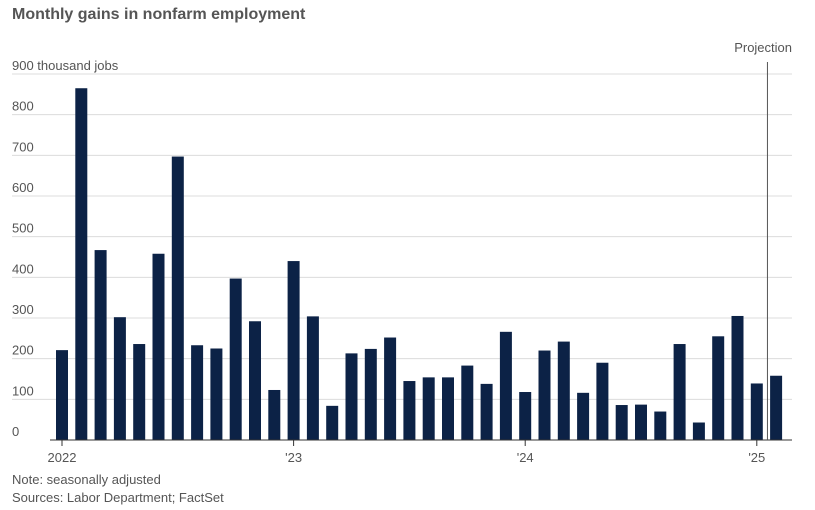  What do you see at coordinates (65, 65) in the screenshot?
I see `y-tick-label: 900 thousand jobs` at bounding box center [65, 65].